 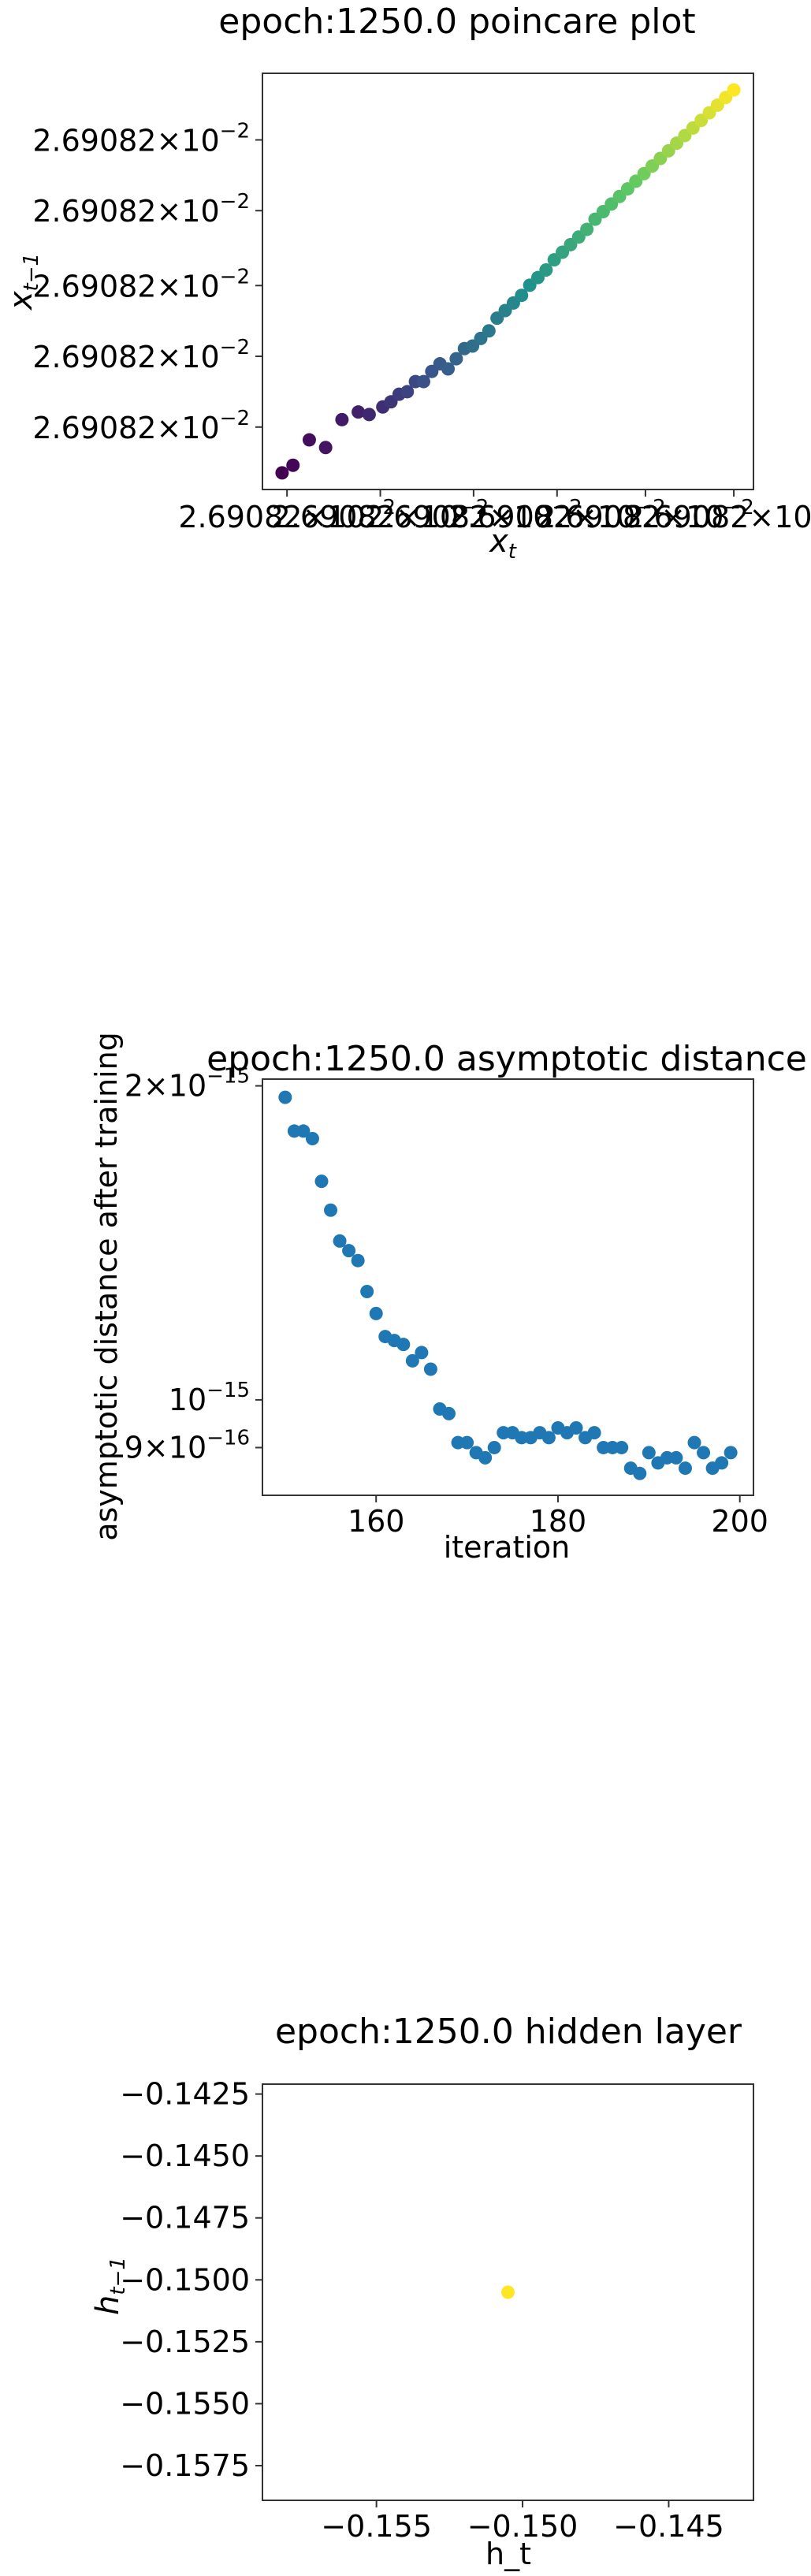 I want to click on asymptotic-distance-axes-frame, so click(x=508, y=1287).